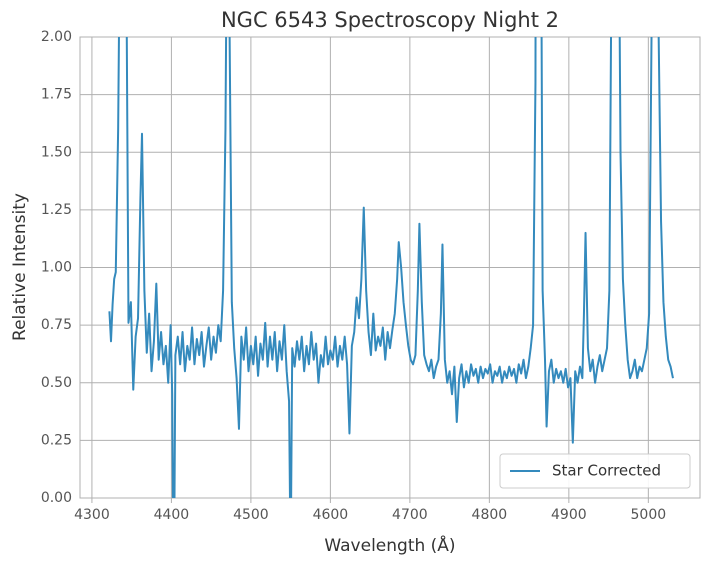 This screenshot has width=709, height=568. What do you see at coordinates (92, 515) in the screenshot?
I see `x-tick-label: 4300` at bounding box center [92, 515].